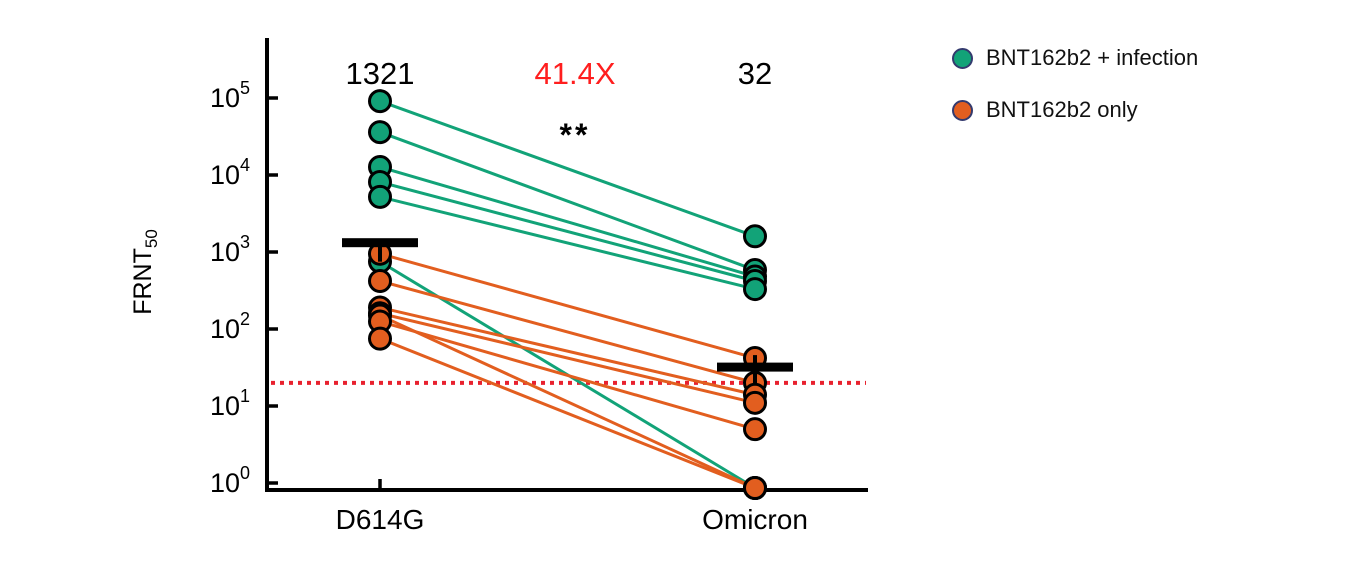 This screenshot has height=578, width=1365. What do you see at coordinates (145, 272) in the screenshot?
I see `y-axis-title: FRNT50` at bounding box center [145, 272].